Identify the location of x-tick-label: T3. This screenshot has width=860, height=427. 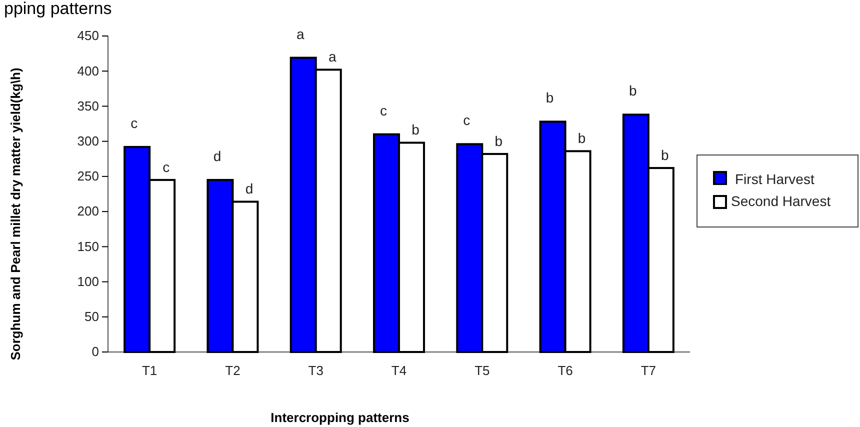
(316, 370).